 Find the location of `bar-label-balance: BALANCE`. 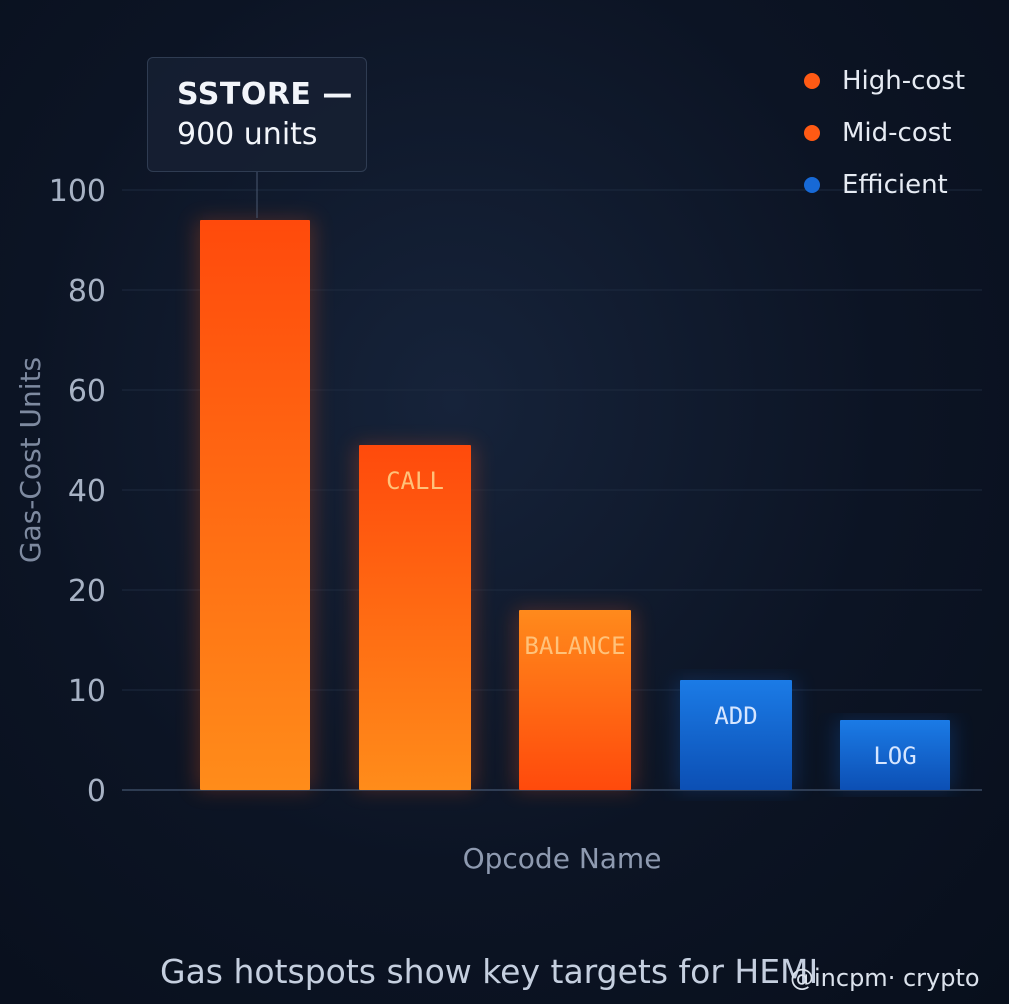

bar-label-balance: BALANCE is located at coordinates (574, 646).